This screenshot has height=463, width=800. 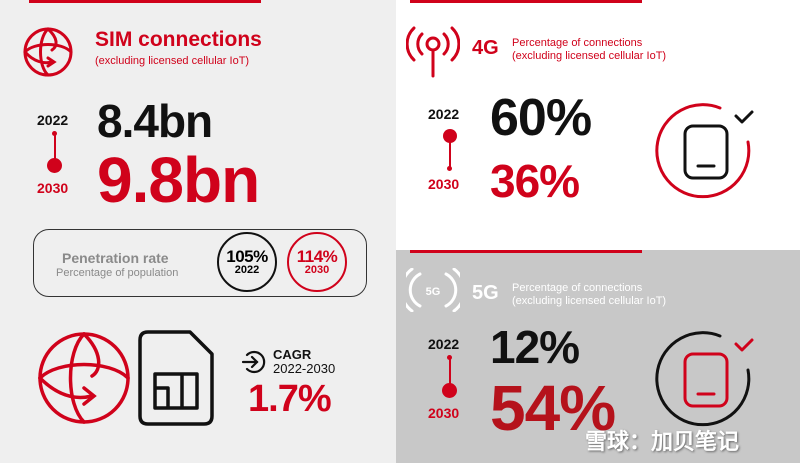 I want to click on globe-arrow-large-icon, so click(x=84, y=378).